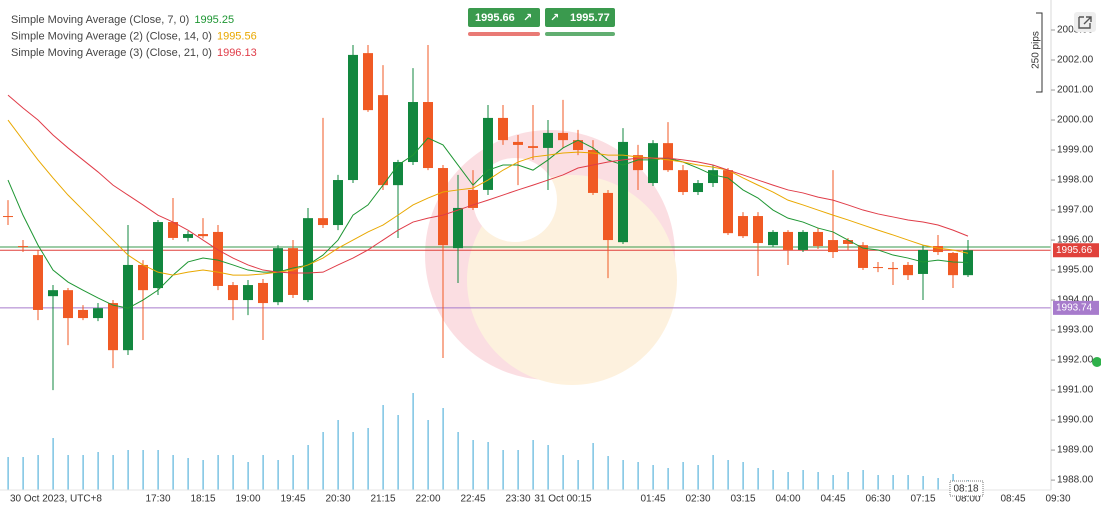  What do you see at coordinates (967, 499) in the screenshot?
I see `x-tick-label: 08:00` at bounding box center [967, 499].